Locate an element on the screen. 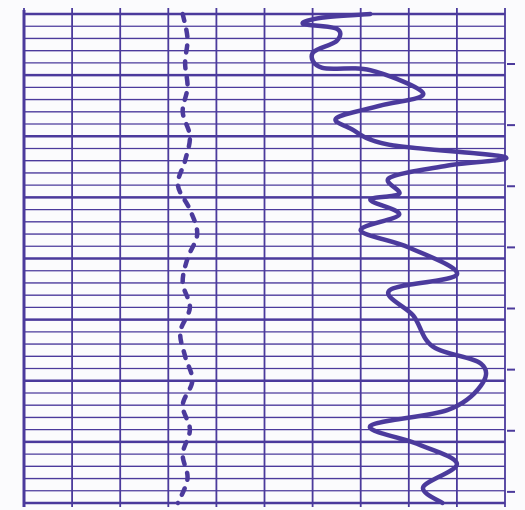  series-line-dashed is located at coordinates (187, 258).